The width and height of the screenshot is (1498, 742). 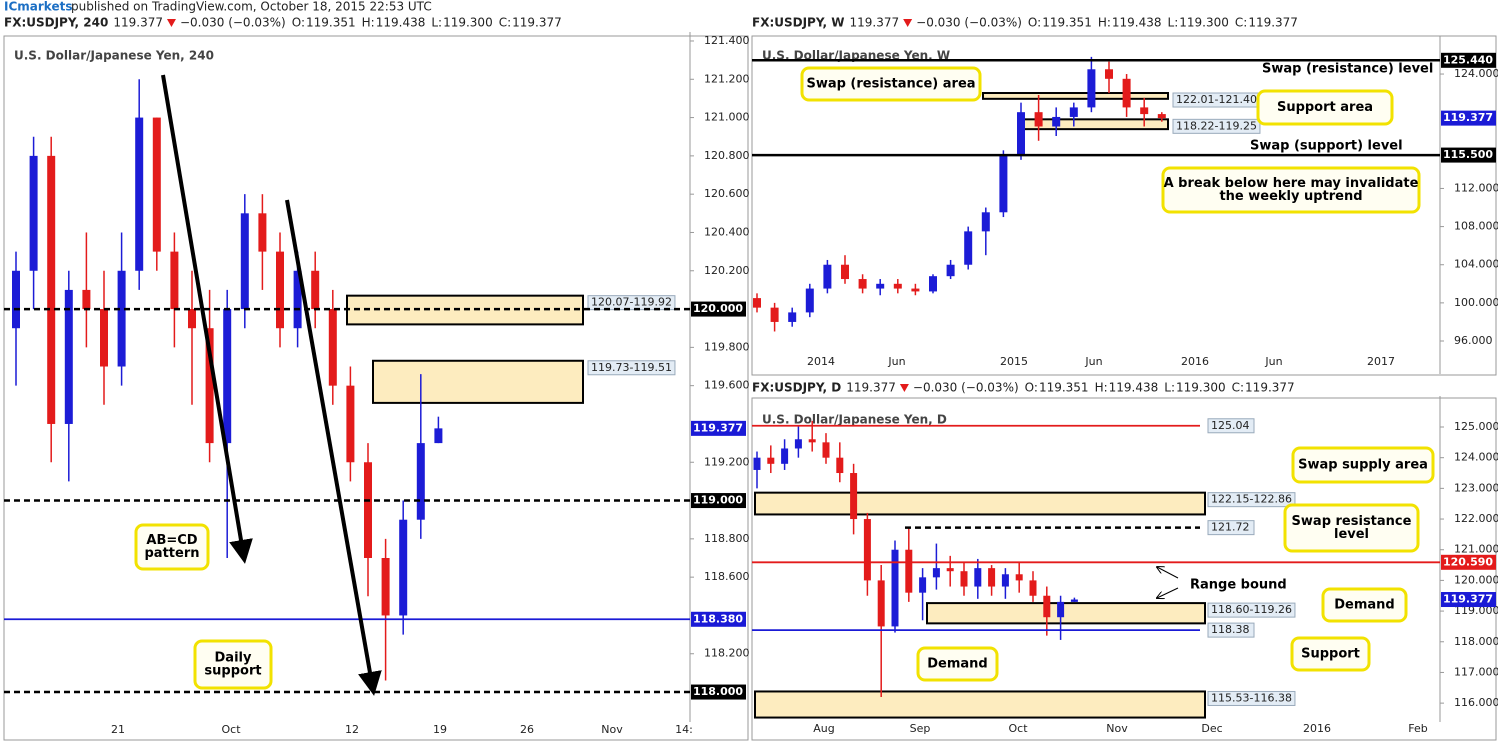 What do you see at coordinates (1364, 605) in the screenshot?
I see `callout-text: Demand` at bounding box center [1364, 605].